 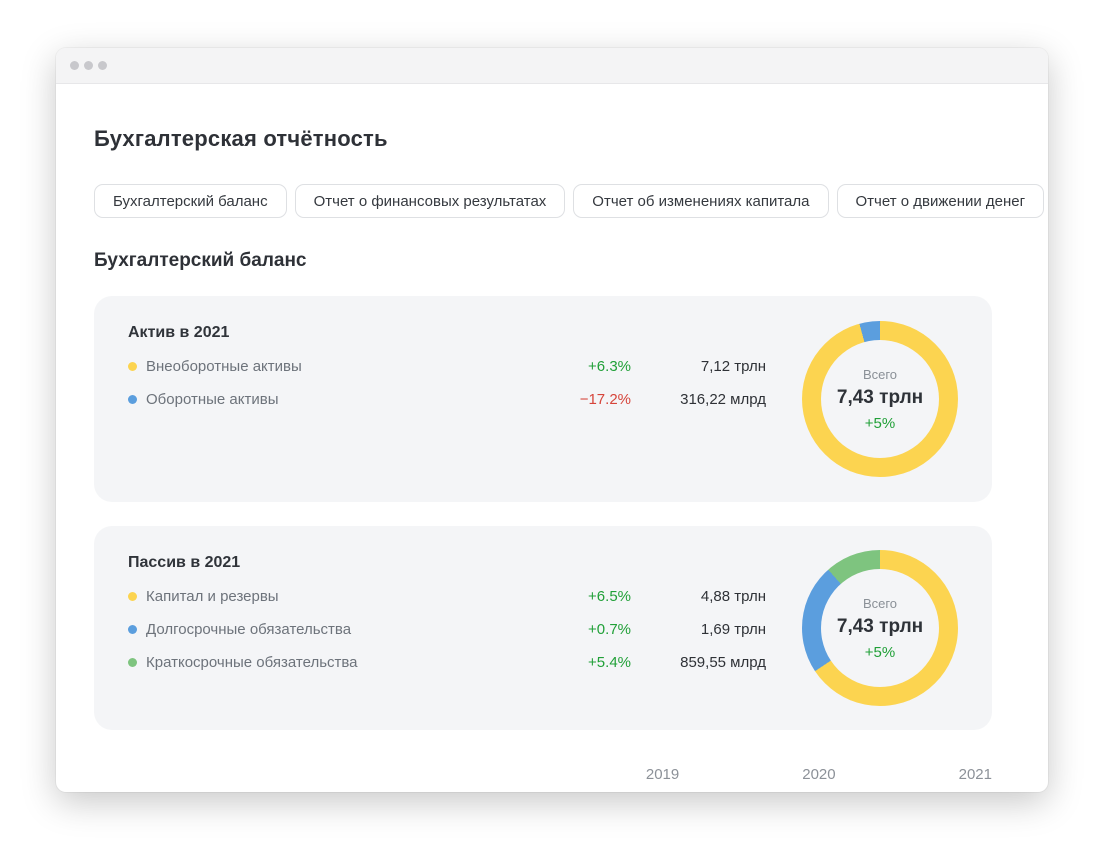 I want to click on legend-label: Краткосрочные обязательства, so click(x=252, y=662).